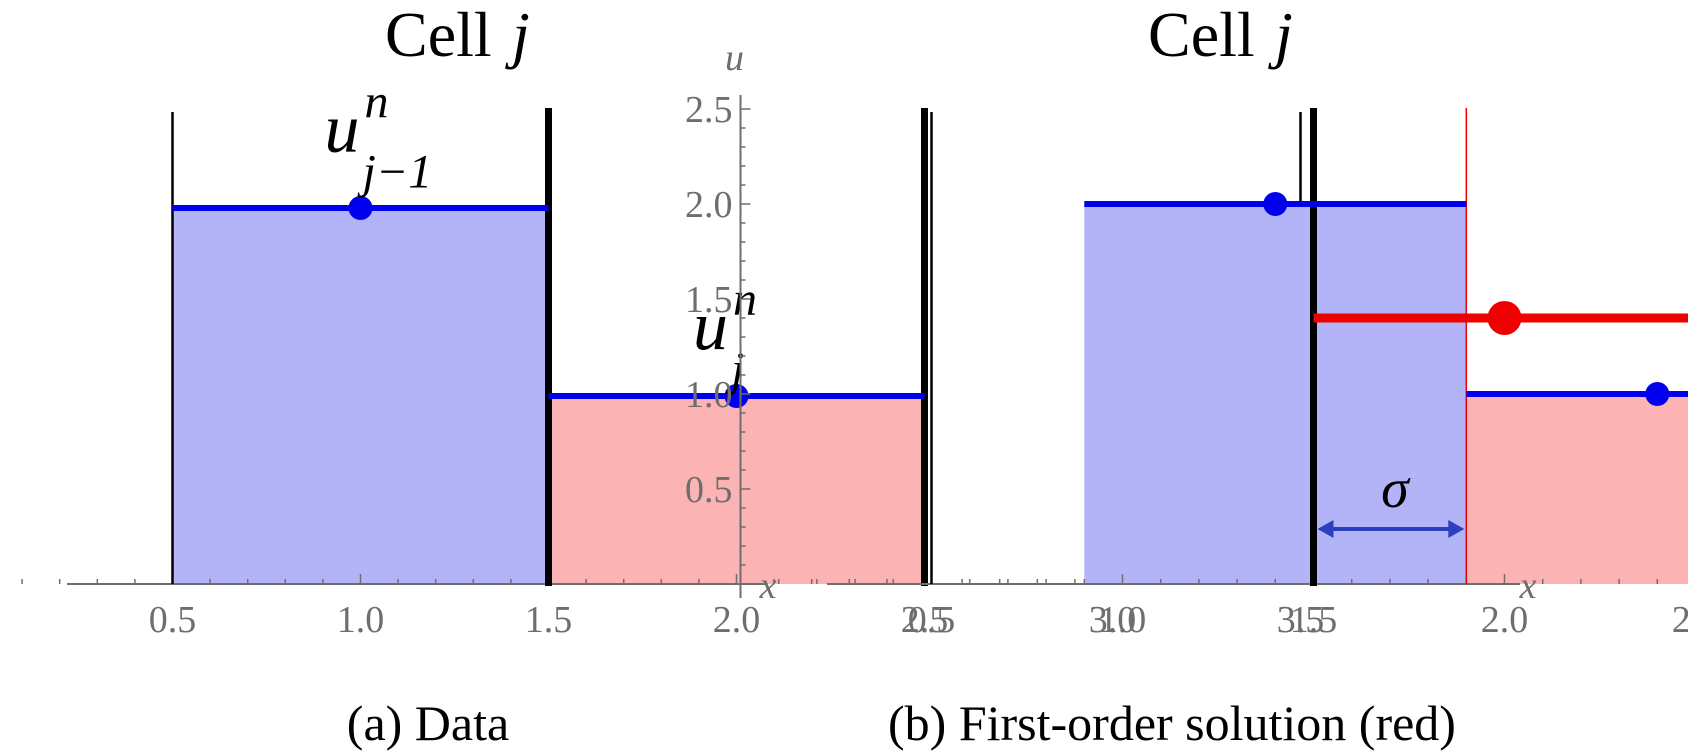 The height and width of the screenshot is (754, 1688). Describe the element at coordinates (1396, 489) in the screenshot. I see `sigma-label: σ` at that location.